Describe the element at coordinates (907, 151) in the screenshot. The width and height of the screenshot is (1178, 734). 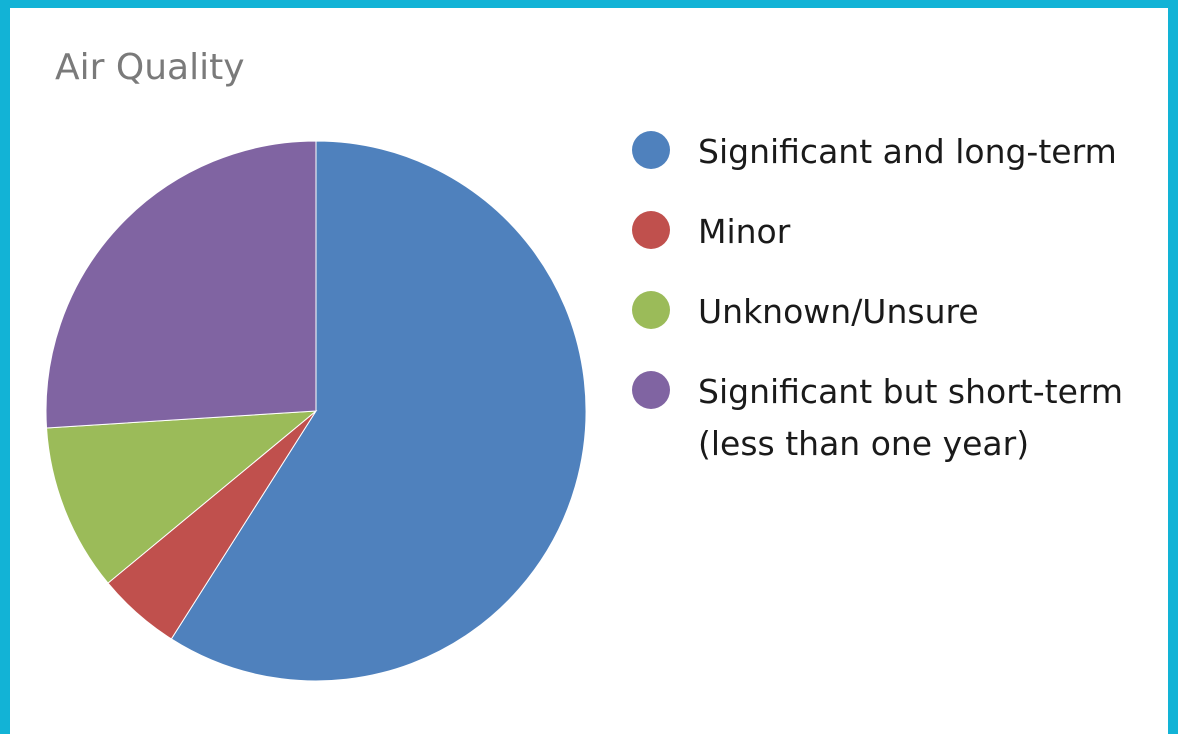
I see `legend-label: Significant and long-term` at that location.